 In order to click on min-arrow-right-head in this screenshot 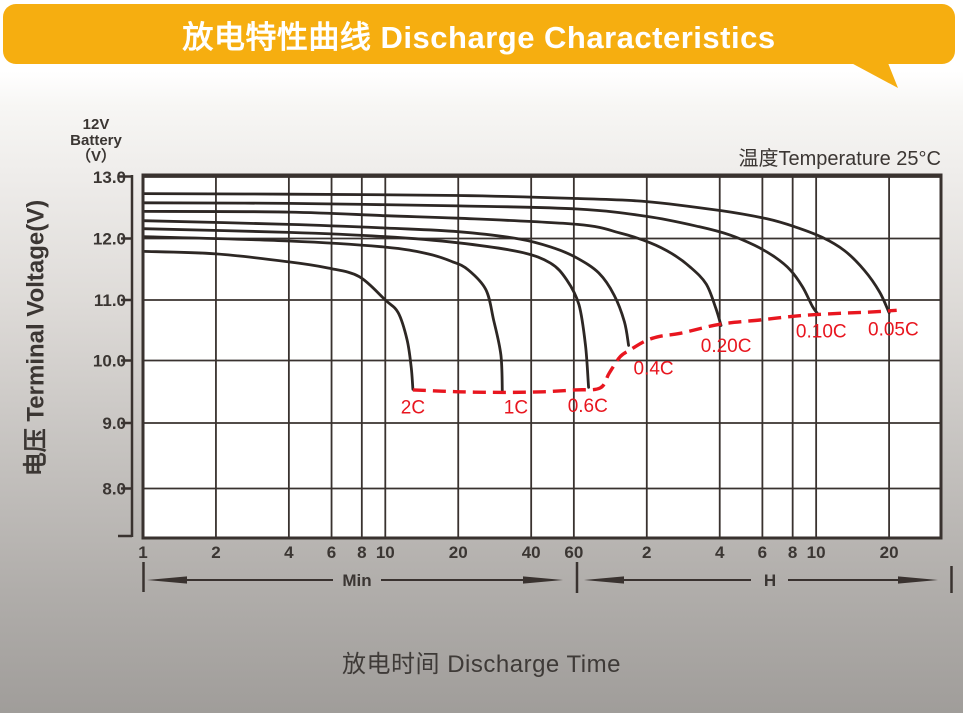, I will do `click(543, 580)`.